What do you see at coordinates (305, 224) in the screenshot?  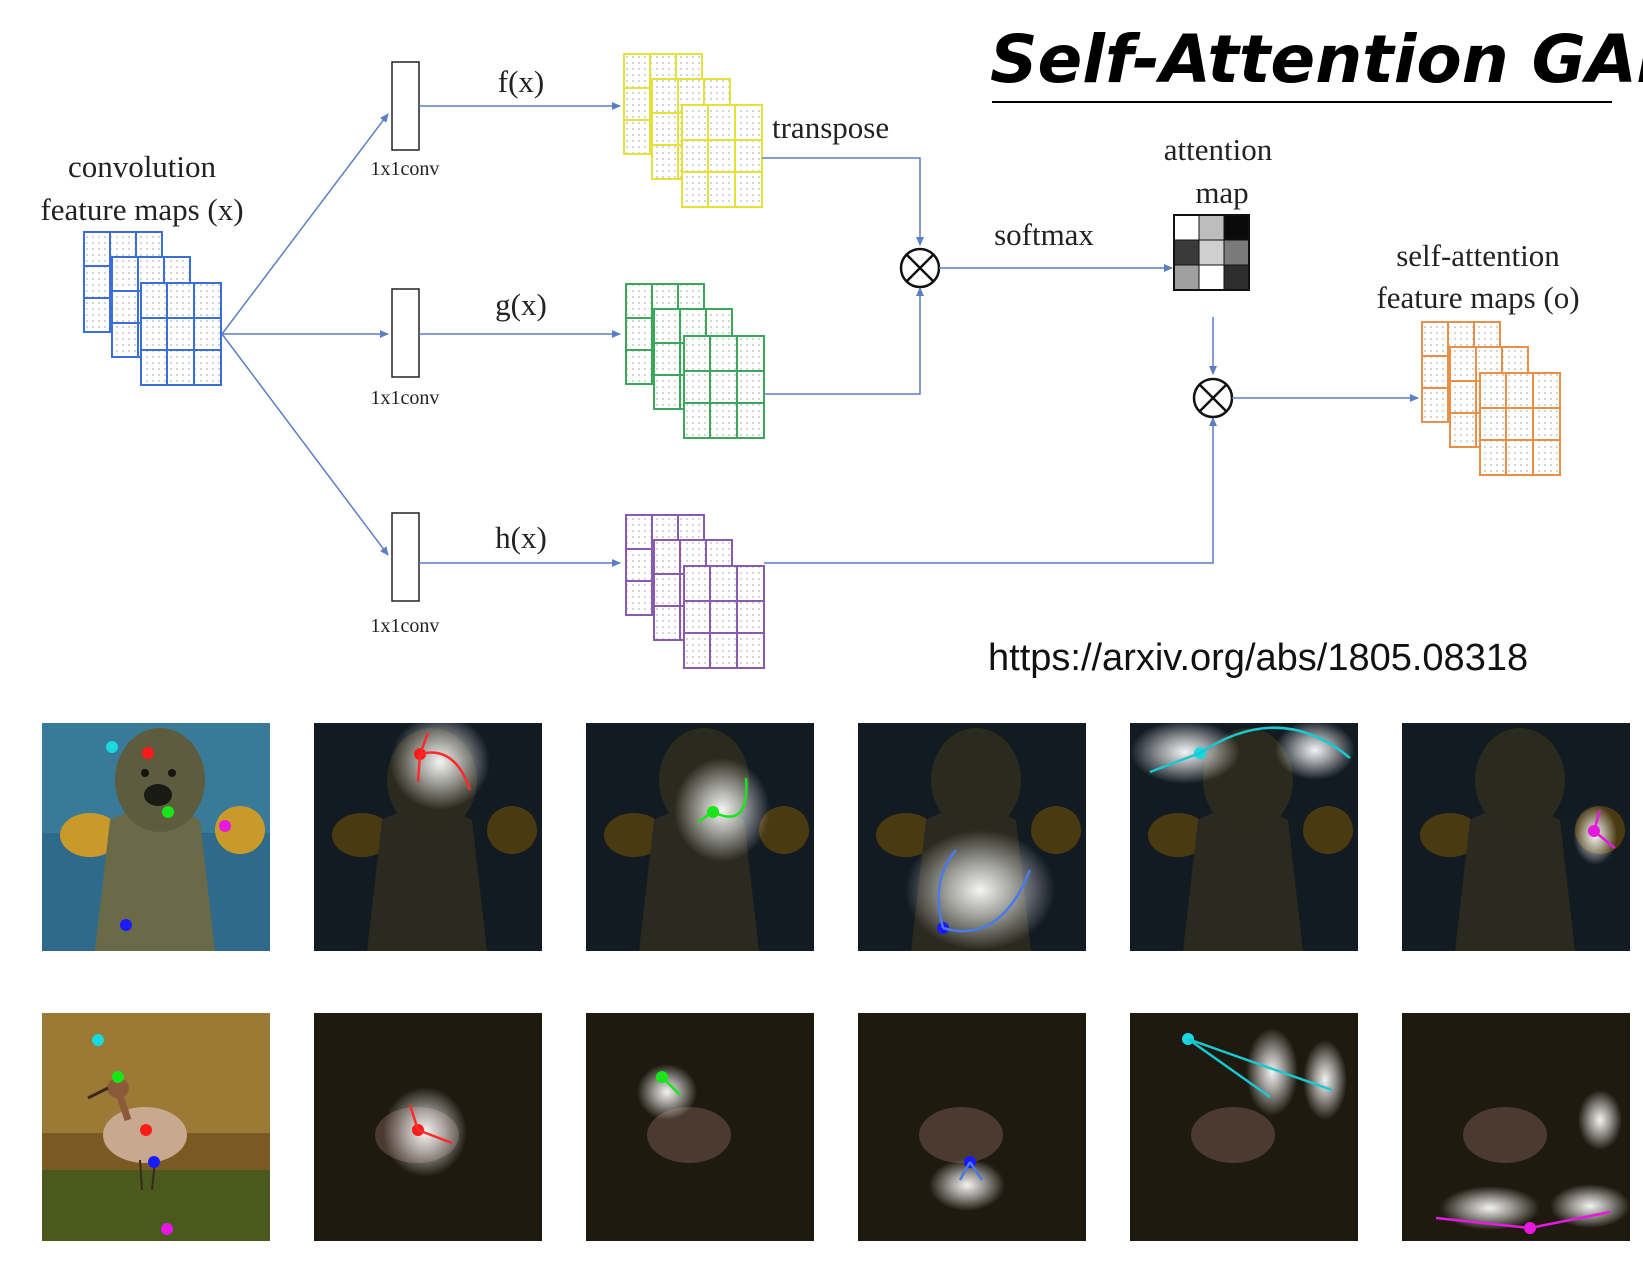 I see `arrow-to-f-conv` at bounding box center [305, 224].